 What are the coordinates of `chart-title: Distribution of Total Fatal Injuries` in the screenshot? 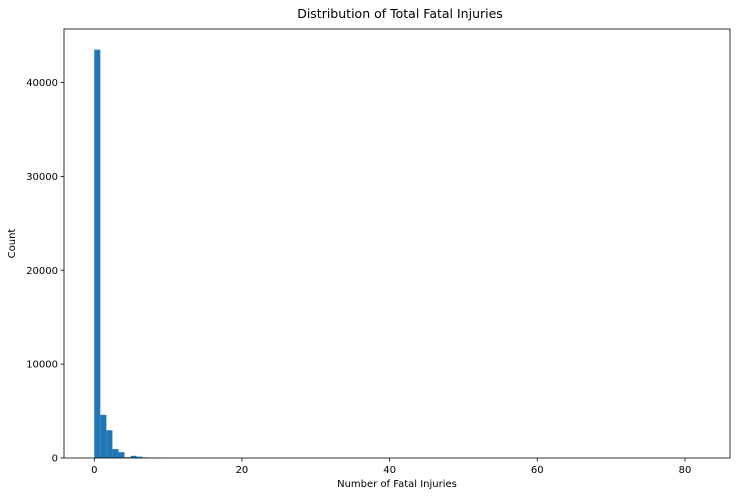 It's located at (400, 13).